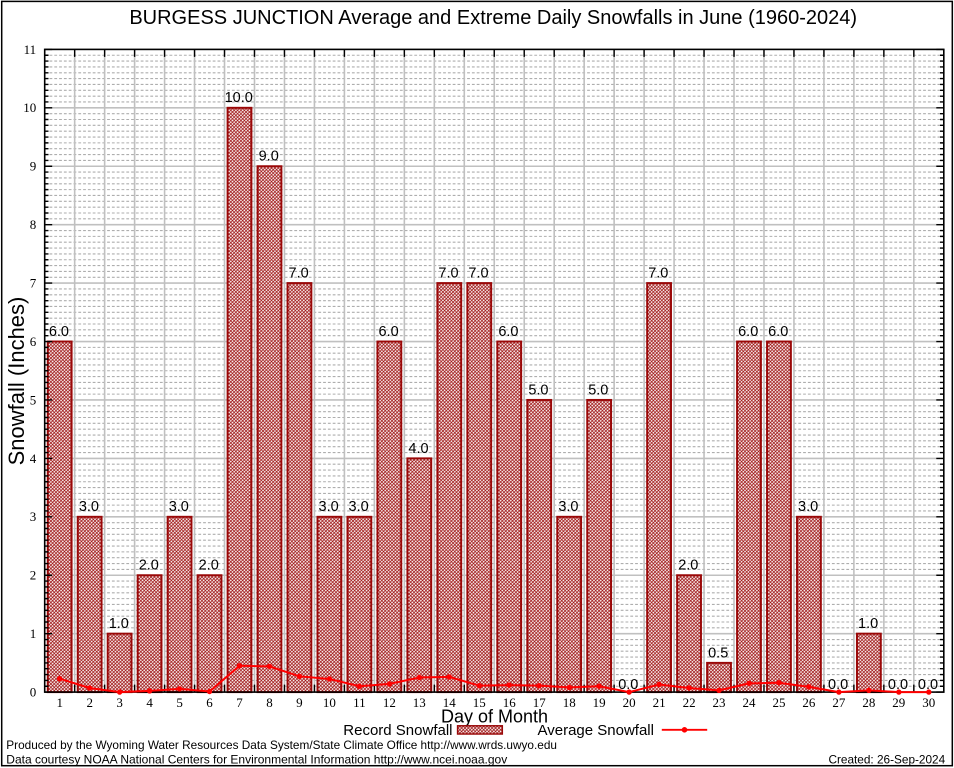  What do you see at coordinates (596, 730) in the screenshot?
I see `svg-text: Average Snowfall` at bounding box center [596, 730].